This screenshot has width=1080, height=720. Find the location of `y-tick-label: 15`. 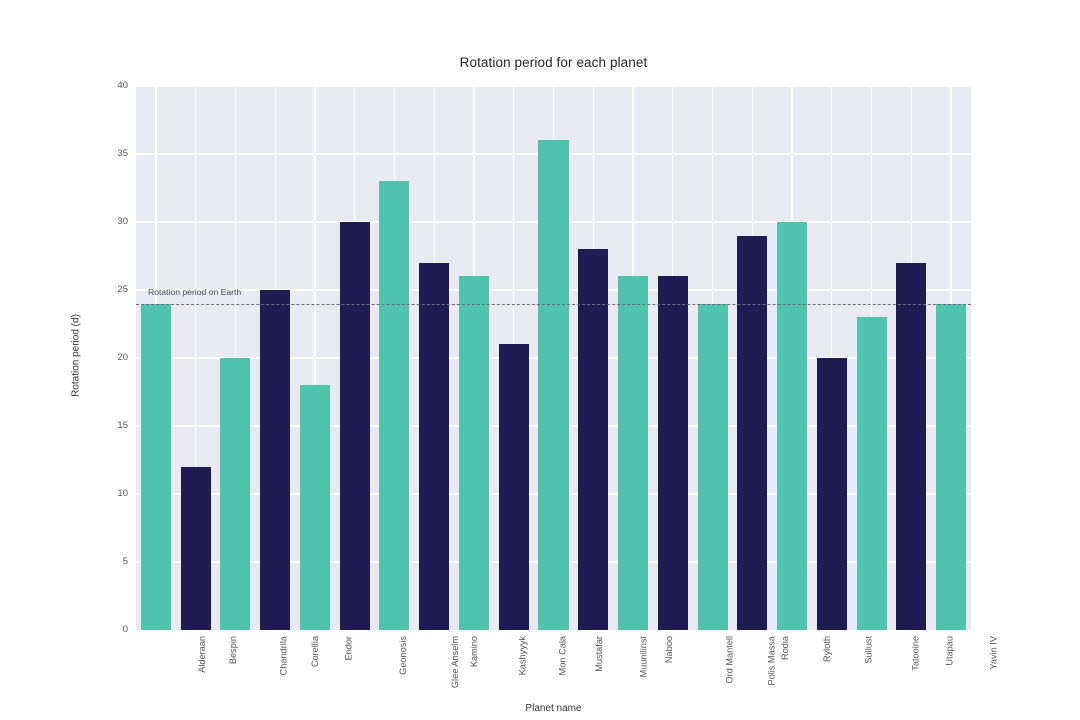

y-tick-label: 15 is located at coordinates (122, 425).